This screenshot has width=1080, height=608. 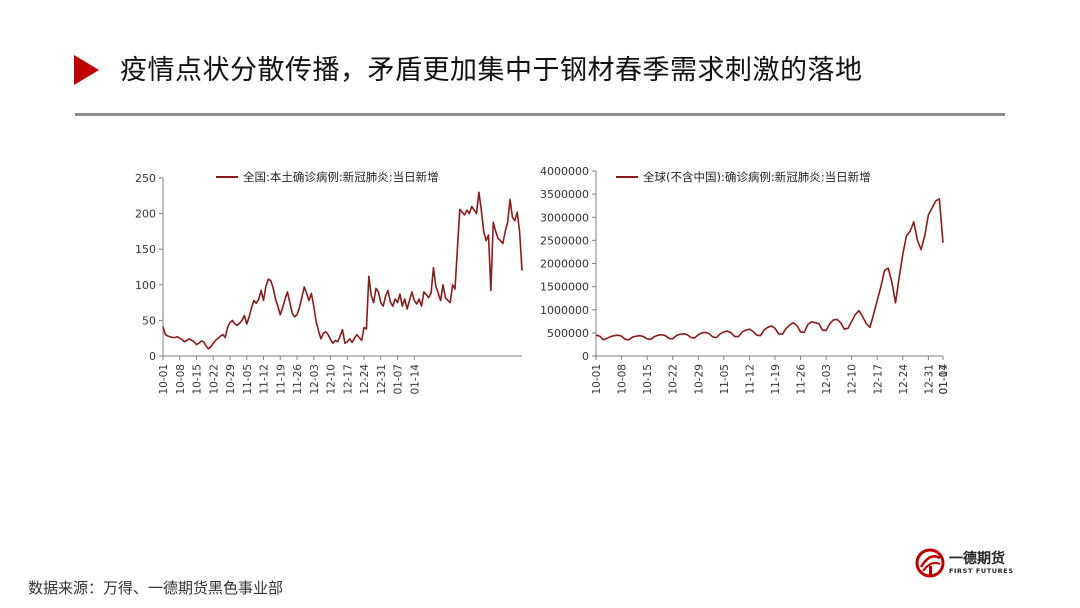 I want to click on x-tick-label: 11-05, so click(x=248, y=379).